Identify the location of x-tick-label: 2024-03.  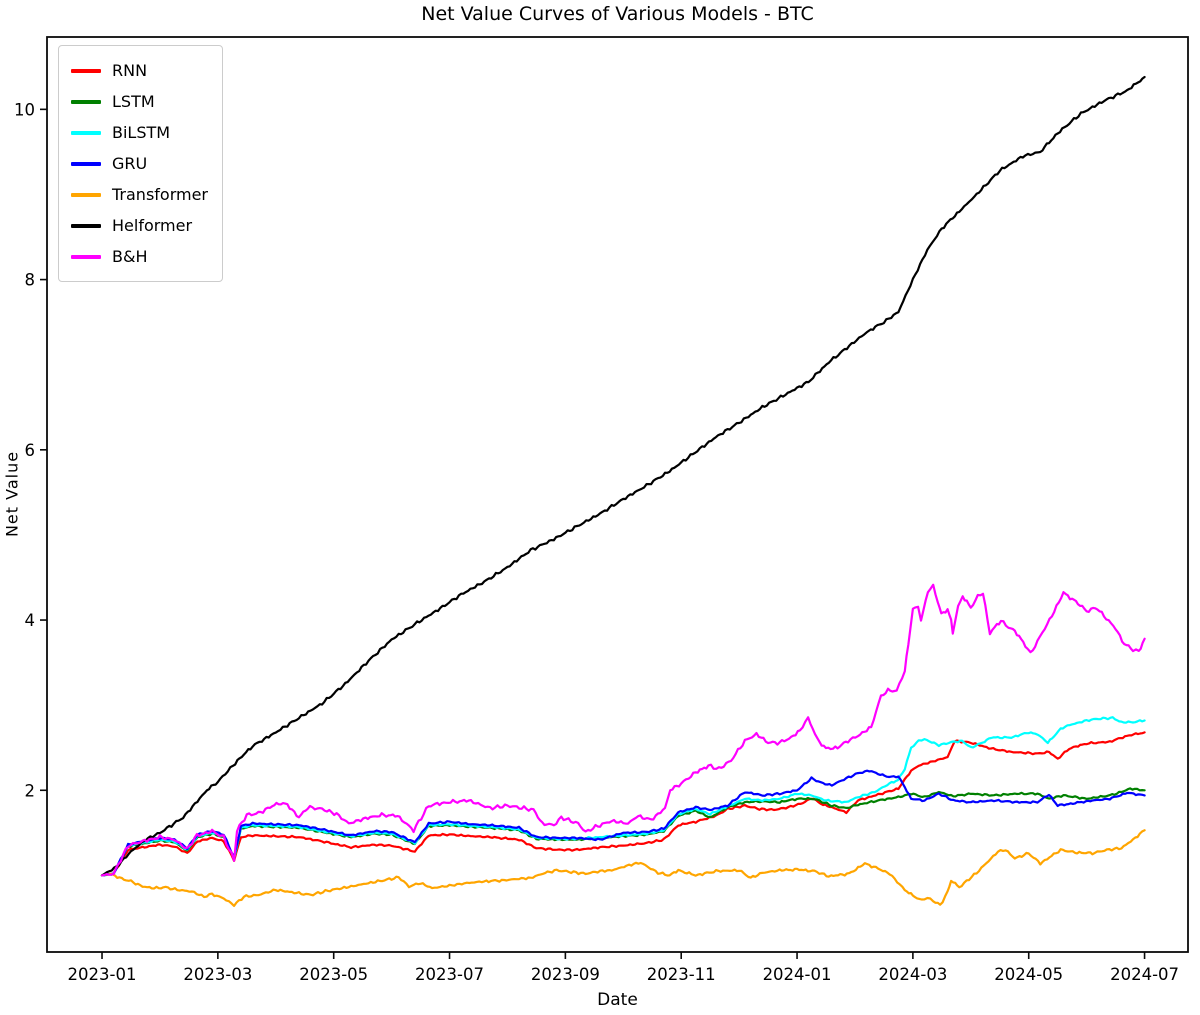
(912, 974).